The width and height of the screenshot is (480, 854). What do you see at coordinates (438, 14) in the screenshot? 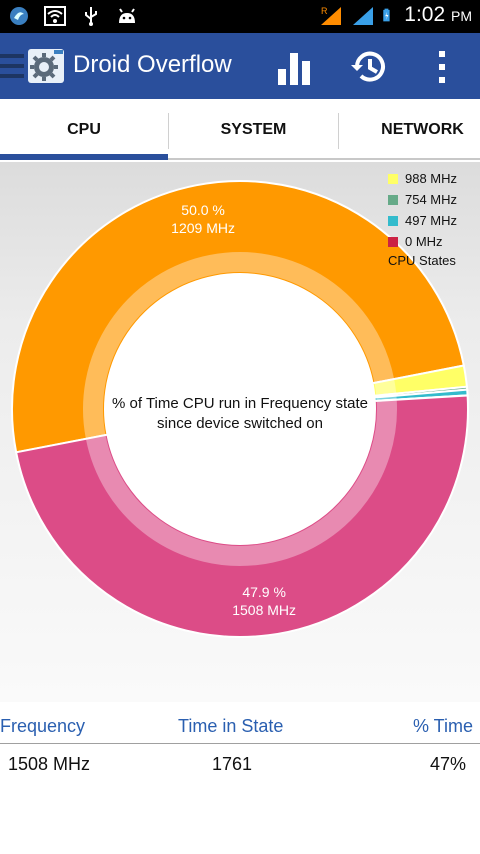
I see `clock: 1:02 PM` at bounding box center [438, 14].